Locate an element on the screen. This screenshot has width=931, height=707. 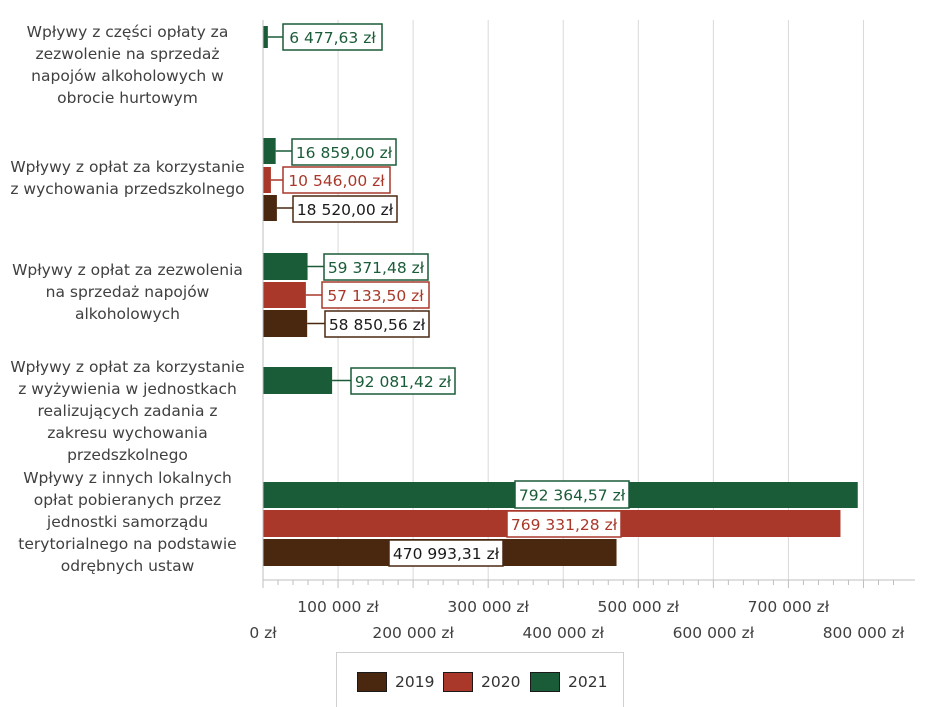
legend-label-2019: 2019 is located at coordinates (415, 682).